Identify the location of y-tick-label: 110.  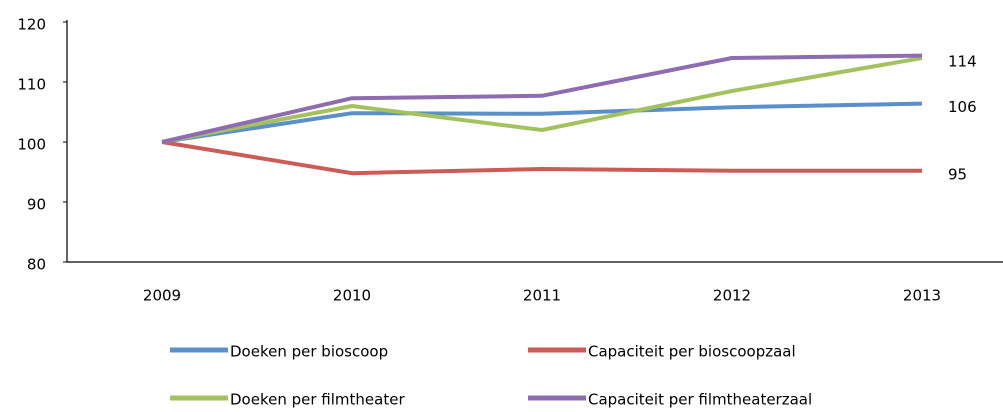
(31, 85).